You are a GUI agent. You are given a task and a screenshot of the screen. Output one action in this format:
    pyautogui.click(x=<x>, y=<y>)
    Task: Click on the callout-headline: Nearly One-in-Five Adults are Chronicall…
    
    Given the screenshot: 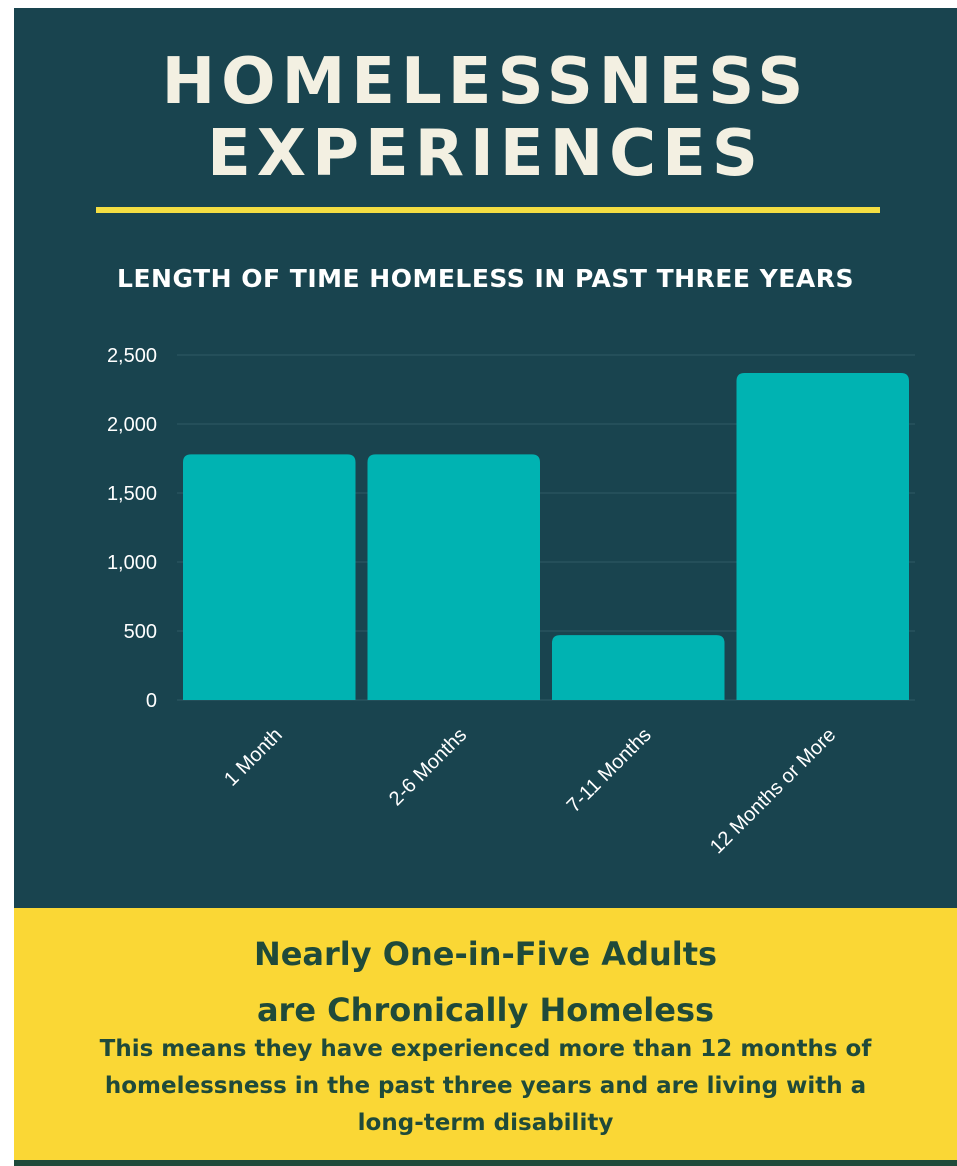 What is the action you would take?
    pyautogui.click(x=485, y=982)
    